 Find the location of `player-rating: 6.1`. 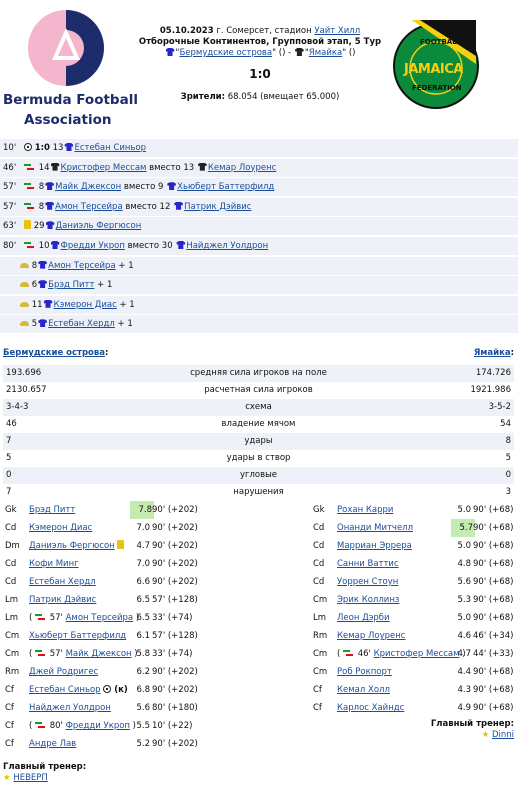

player-rating: 6.1 is located at coordinates (143, 636).